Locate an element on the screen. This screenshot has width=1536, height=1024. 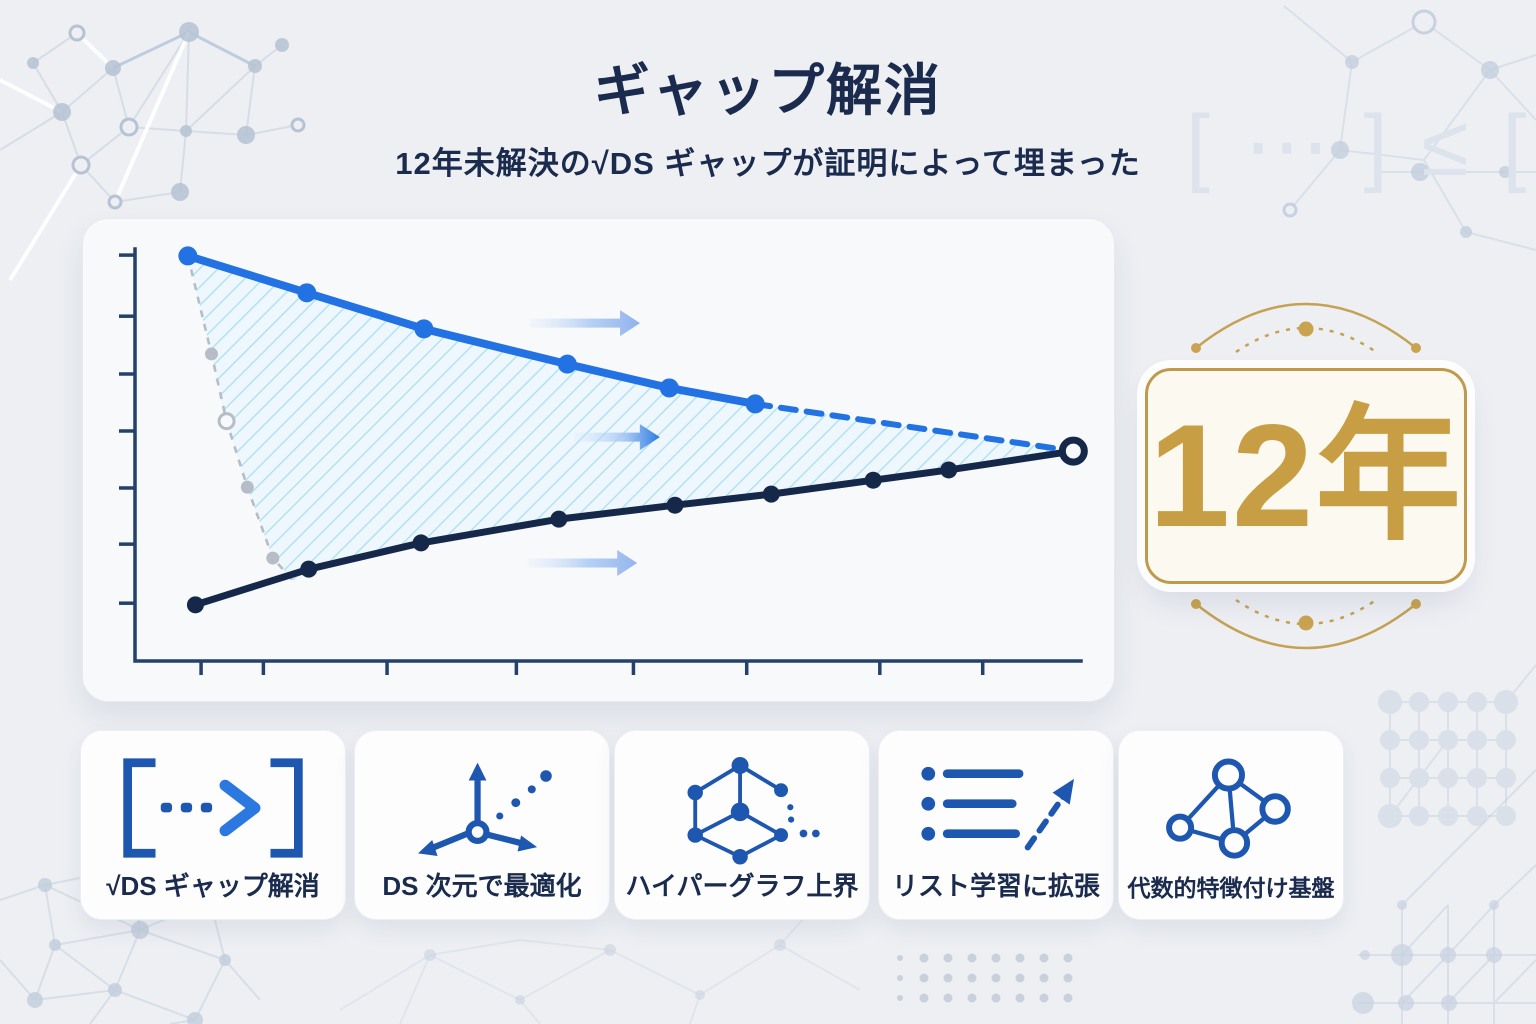
badge-decorative-arcs is located at coordinates (1306, 476).